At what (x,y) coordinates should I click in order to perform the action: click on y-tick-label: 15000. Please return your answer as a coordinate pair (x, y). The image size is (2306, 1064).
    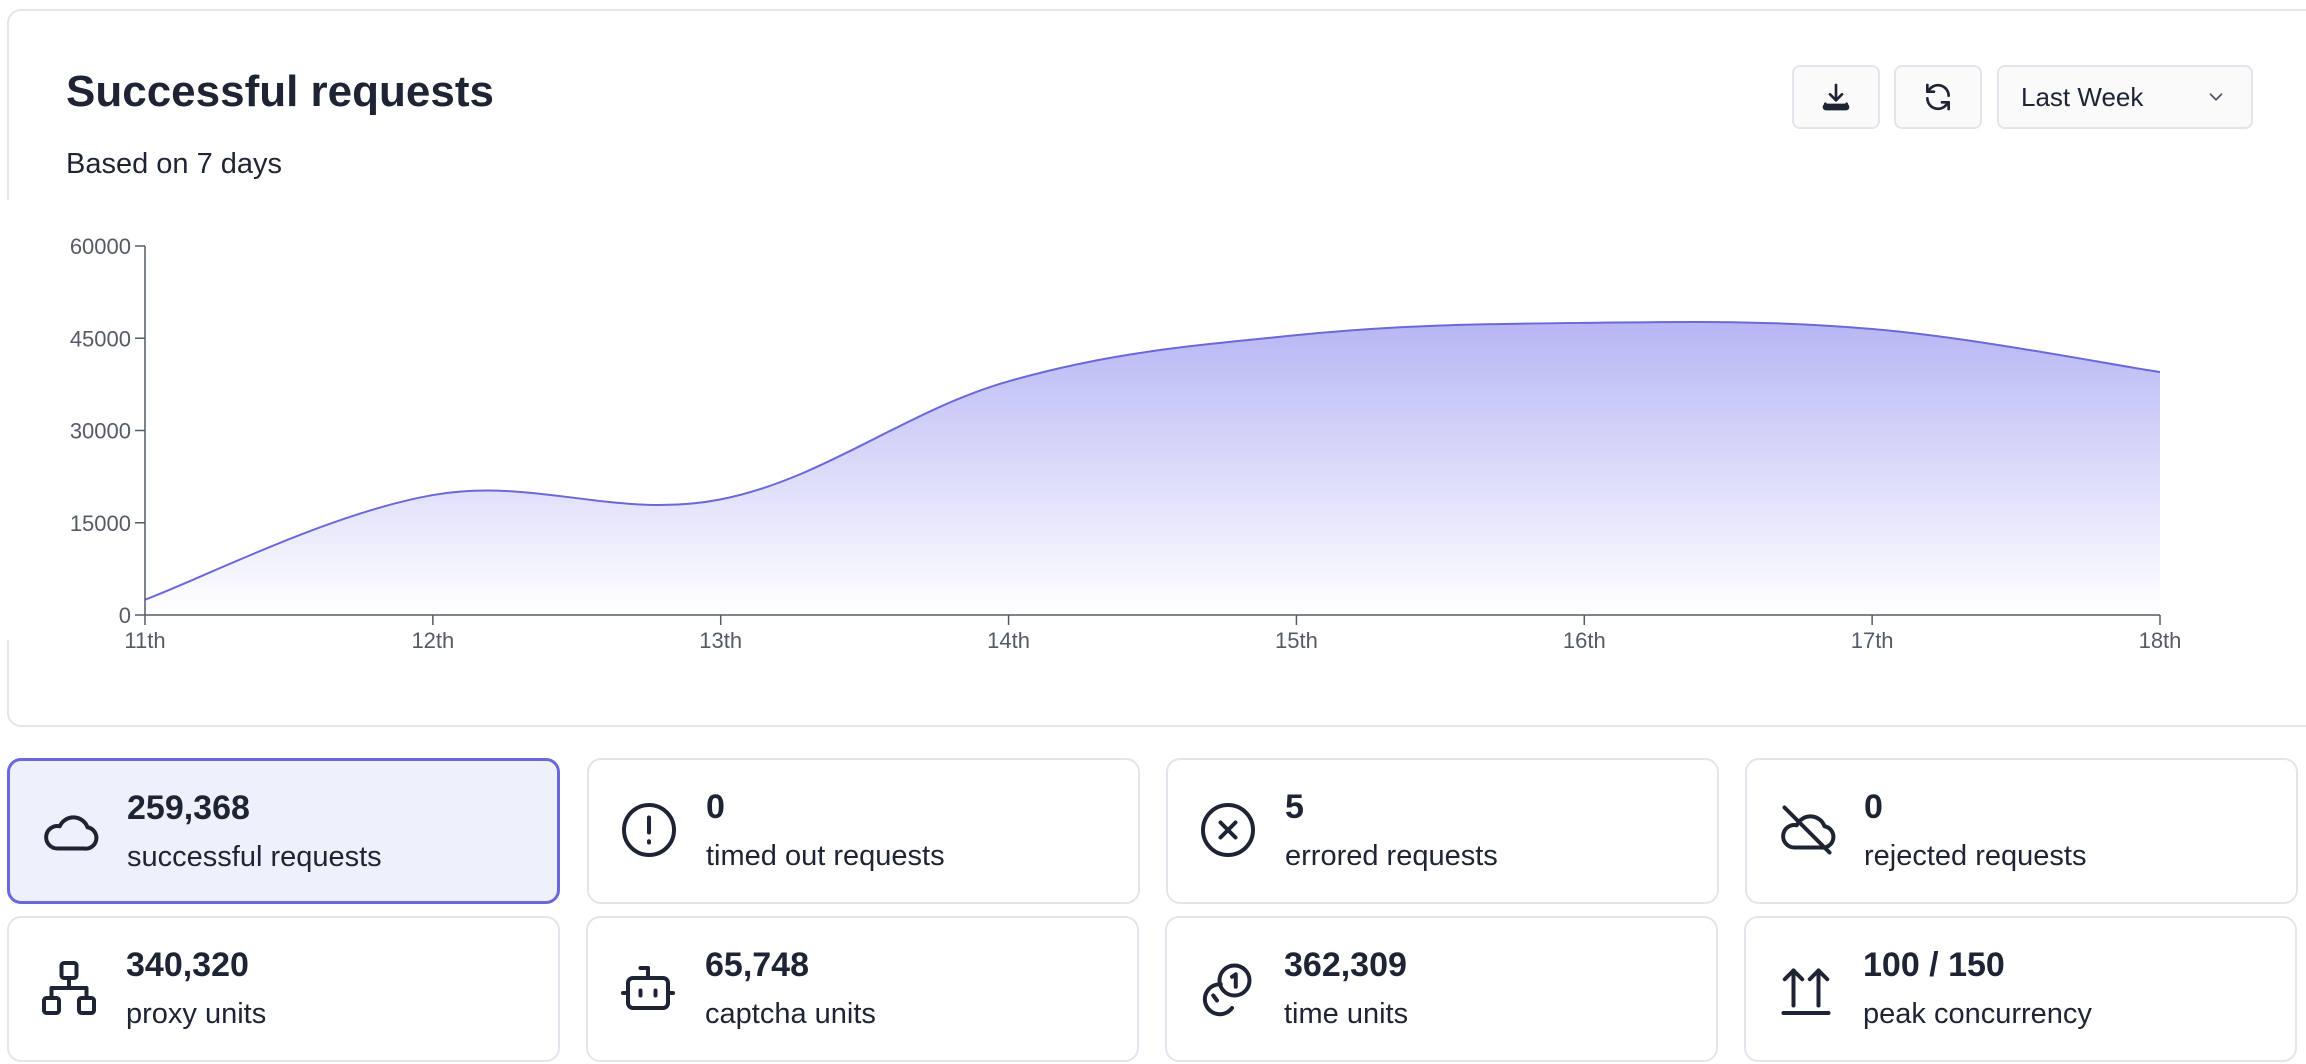
    Looking at the image, I should click on (100, 523).